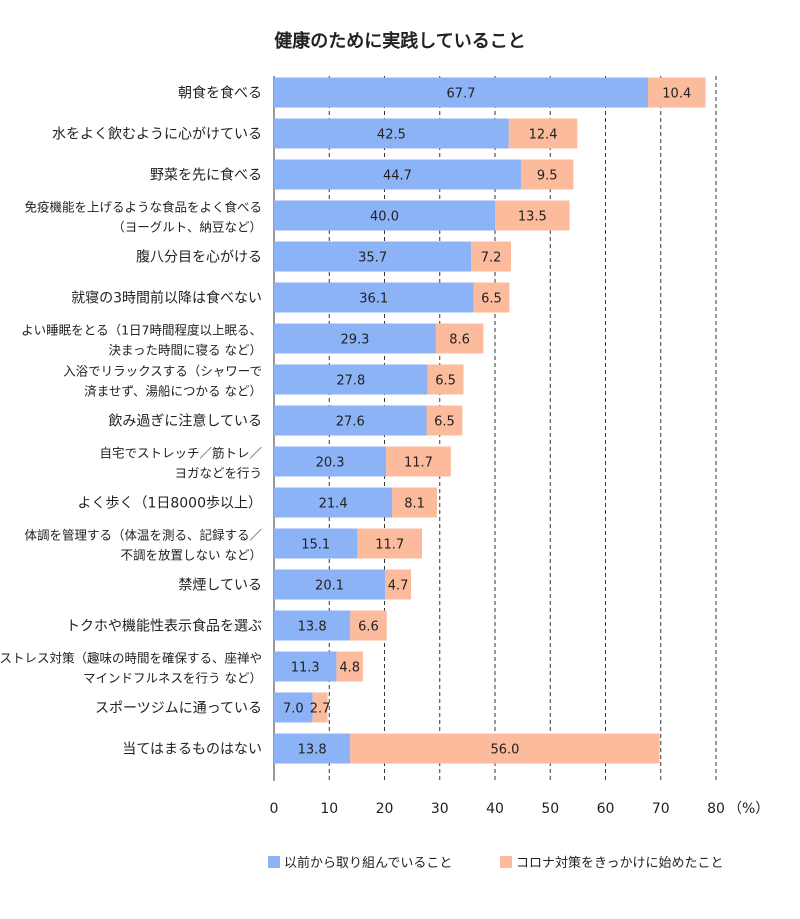  What do you see at coordinates (191, 555) in the screenshot?
I see `category-label: 不調を放置しない など）` at bounding box center [191, 555].